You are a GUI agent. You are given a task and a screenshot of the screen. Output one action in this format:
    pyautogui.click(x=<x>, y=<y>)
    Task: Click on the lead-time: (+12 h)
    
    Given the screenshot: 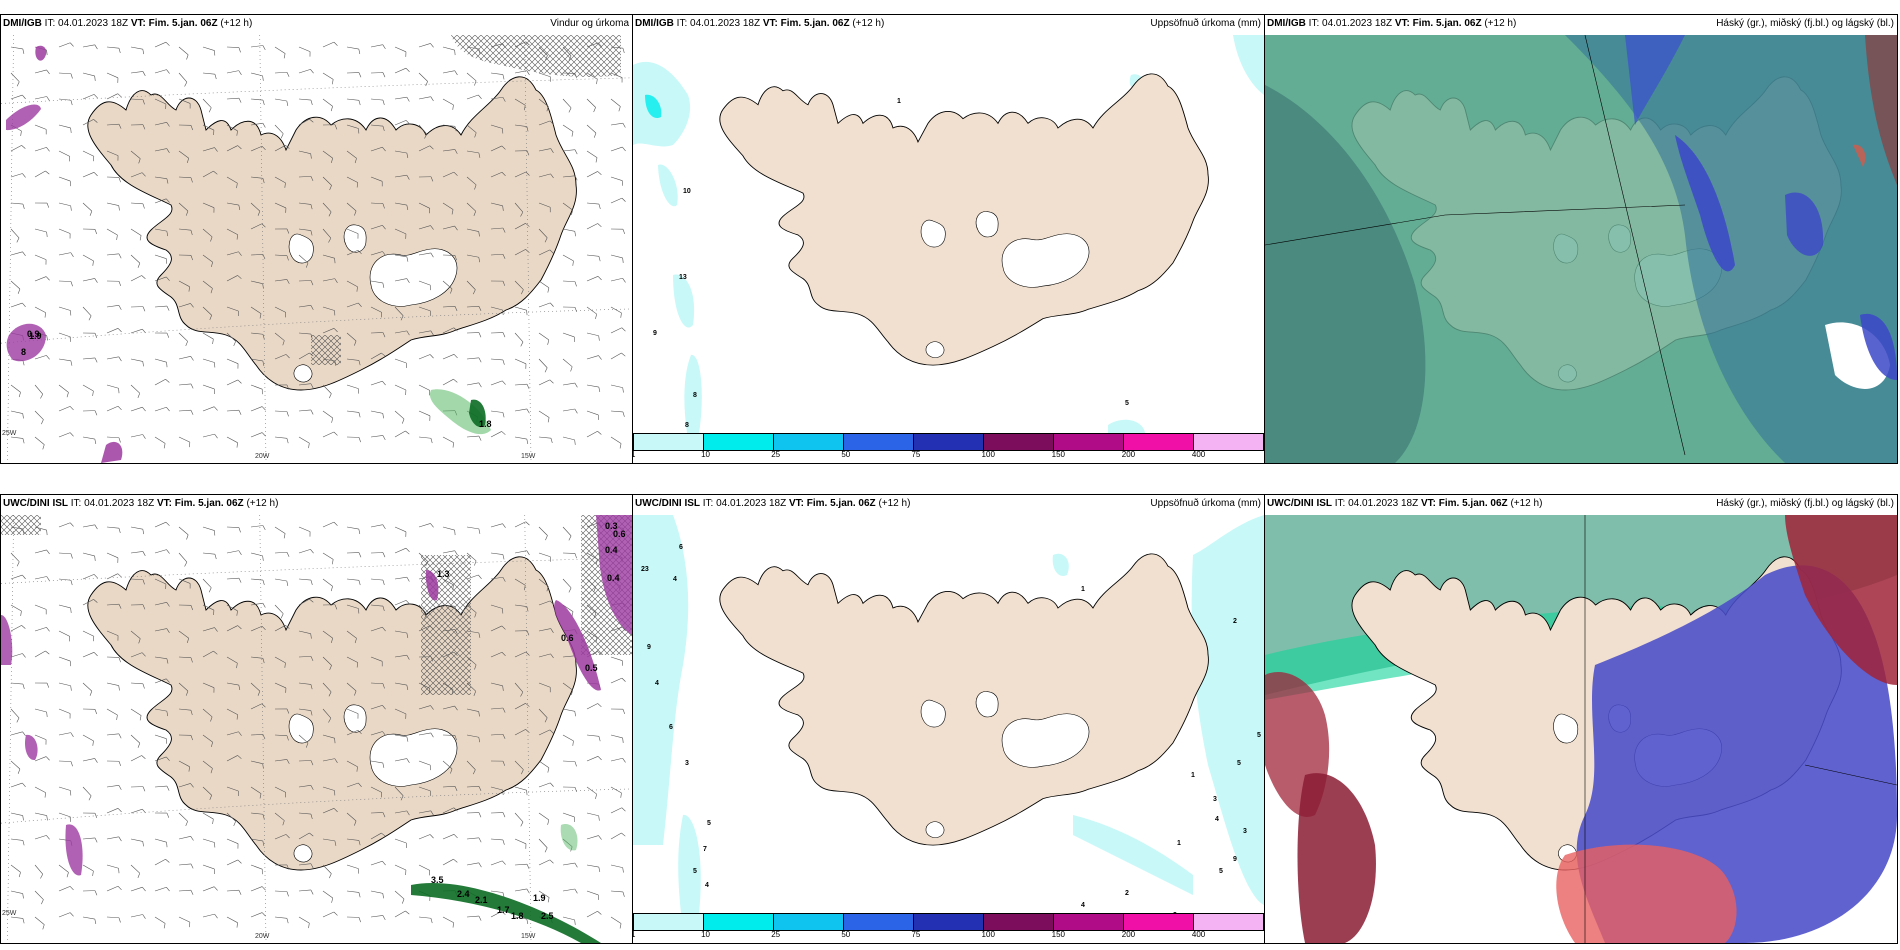 What is the action you would take?
    pyautogui.click(x=236, y=23)
    